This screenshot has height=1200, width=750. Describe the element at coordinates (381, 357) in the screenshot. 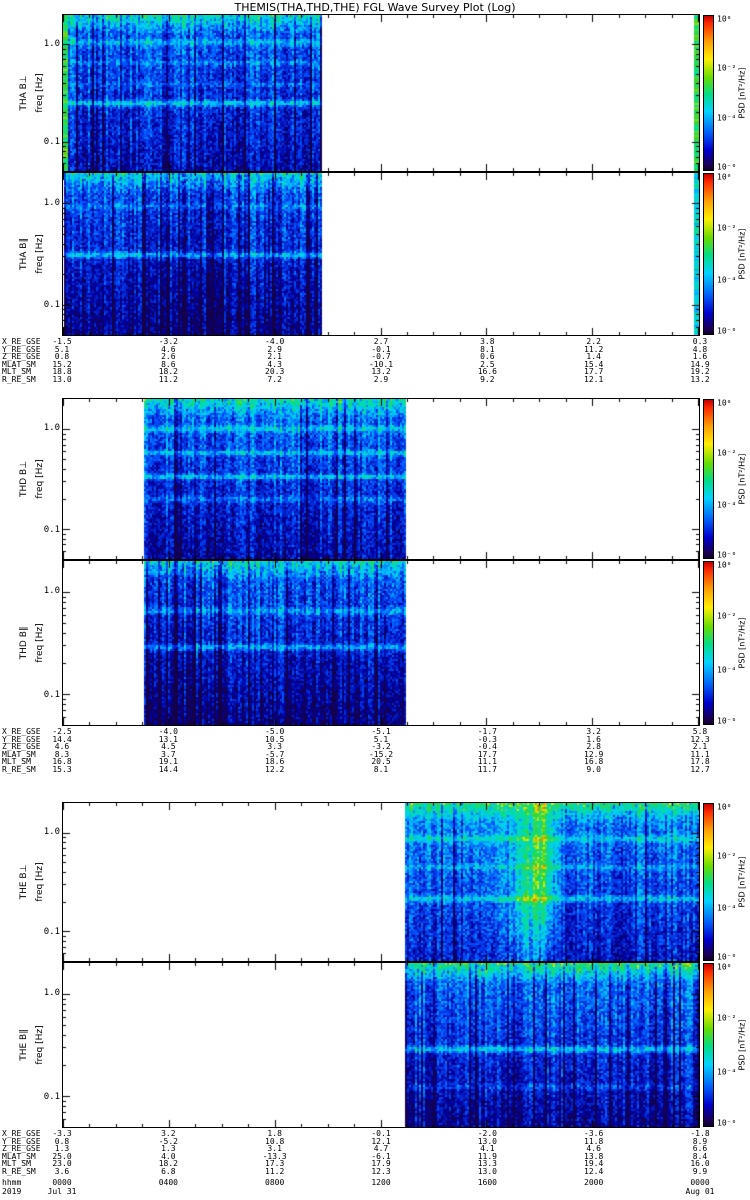

I see `ephemeris-value: -0.7` at that location.